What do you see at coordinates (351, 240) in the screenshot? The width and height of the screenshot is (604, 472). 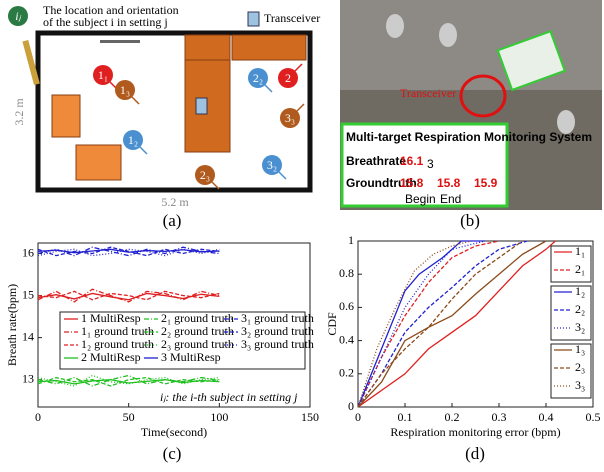 I see `y-tick-label: 1` at bounding box center [351, 240].